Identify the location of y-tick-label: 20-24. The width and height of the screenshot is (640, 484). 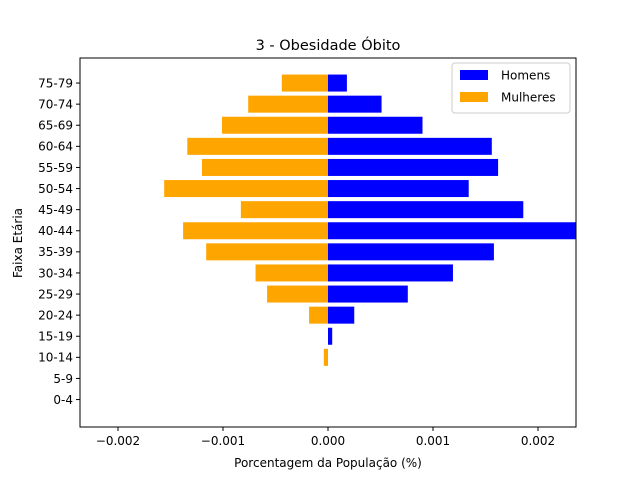
(55, 315).